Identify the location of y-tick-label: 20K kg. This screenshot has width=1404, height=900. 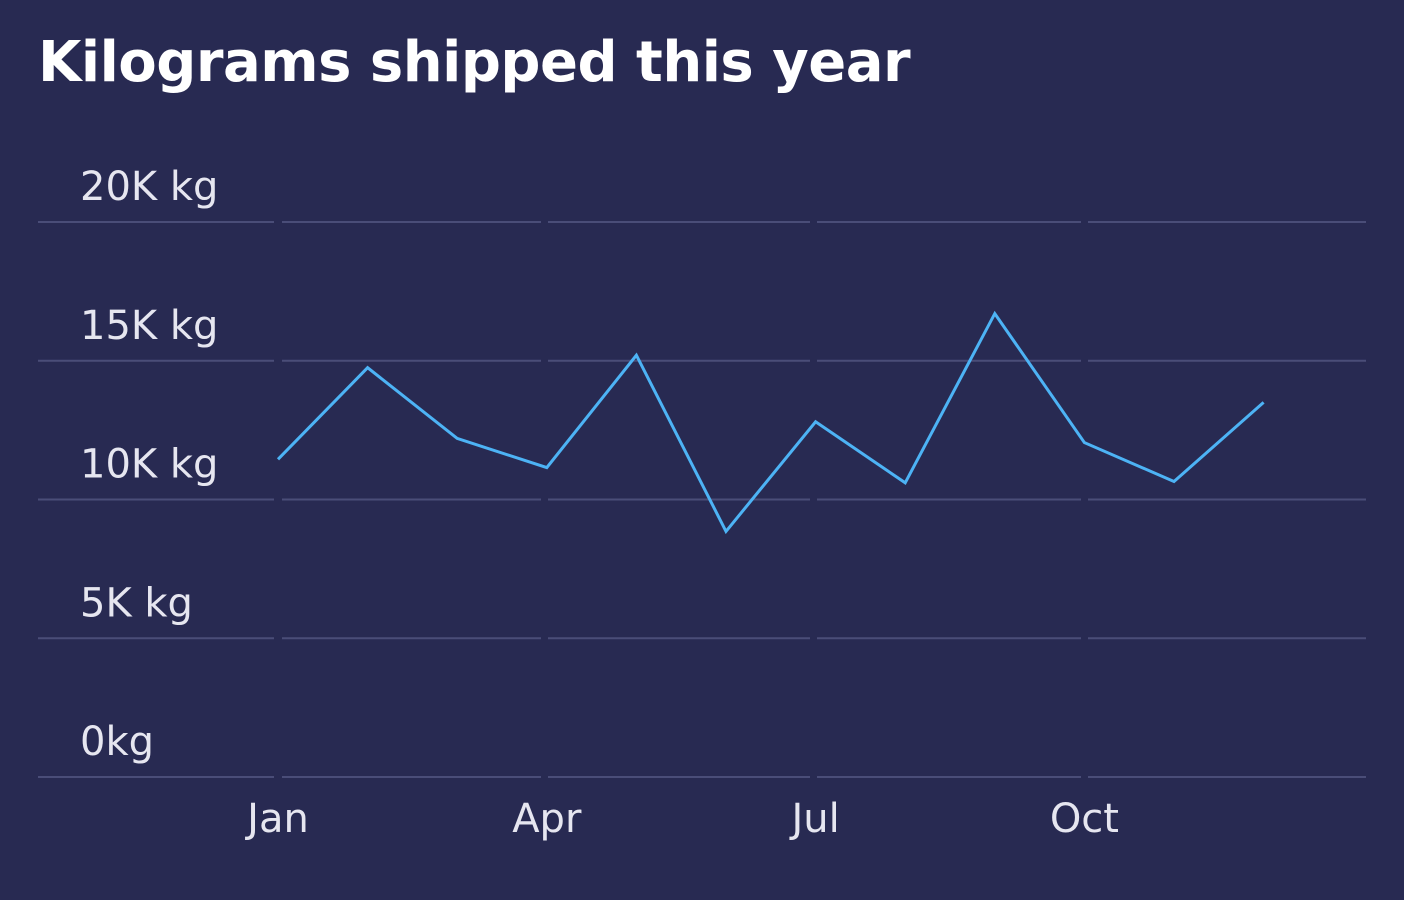
(149, 187).